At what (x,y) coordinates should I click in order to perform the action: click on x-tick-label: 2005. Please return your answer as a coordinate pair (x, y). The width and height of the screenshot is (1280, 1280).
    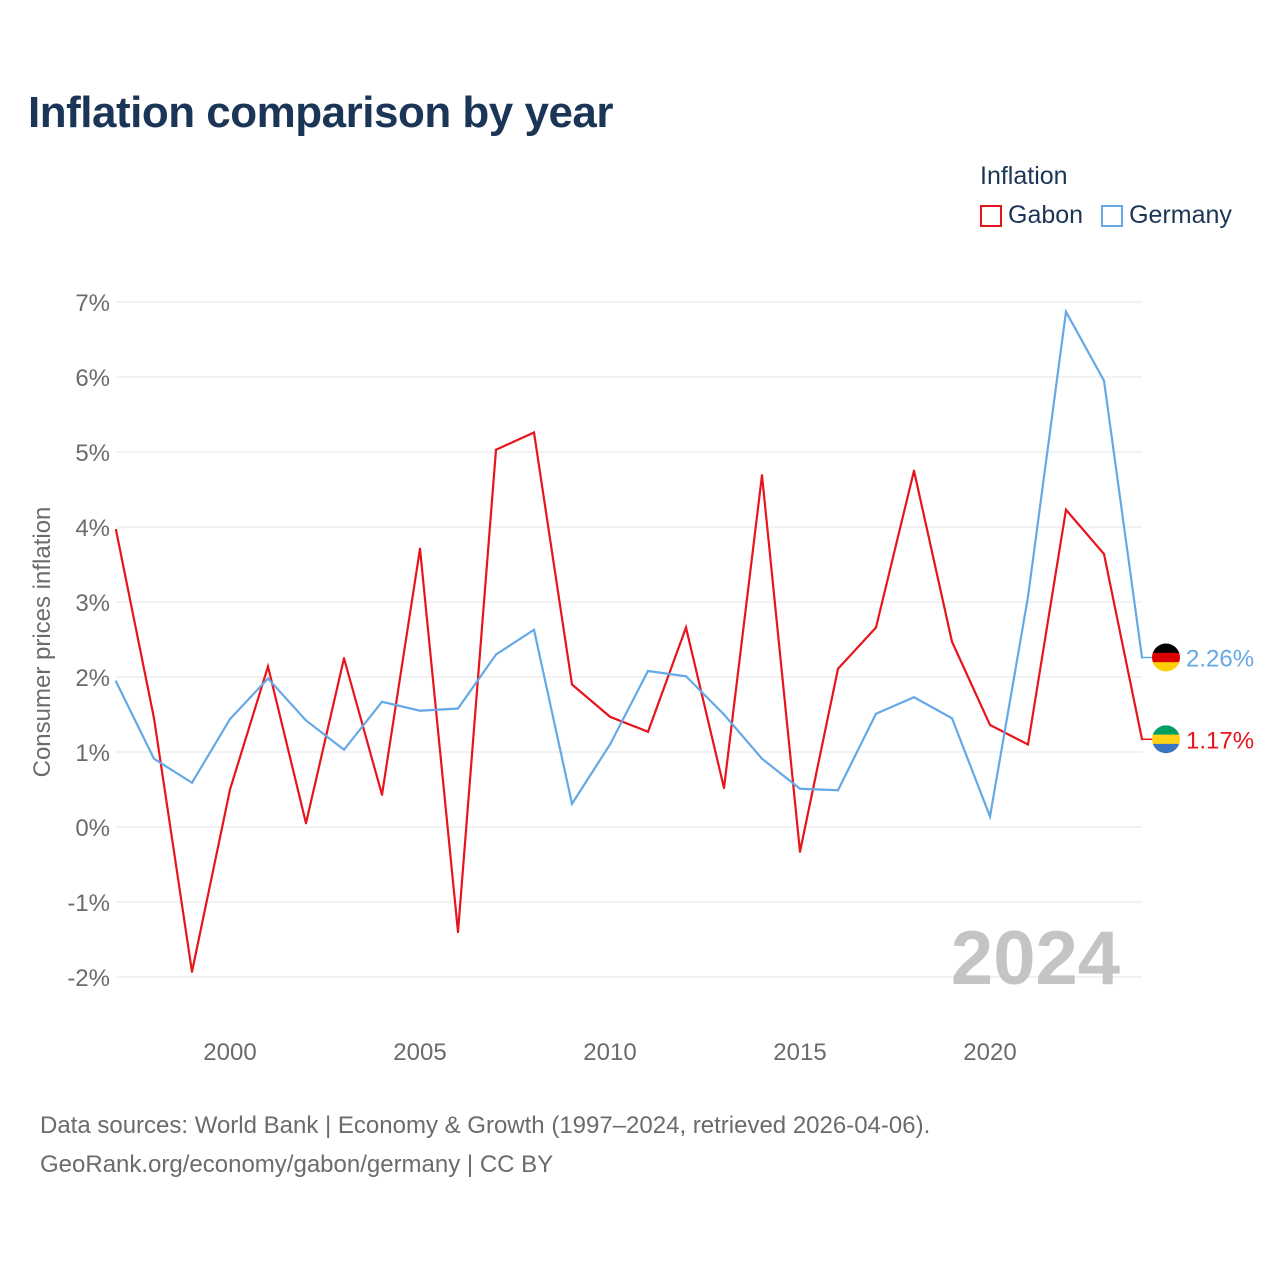
    Looking at the image, I should click on (419, 1052).